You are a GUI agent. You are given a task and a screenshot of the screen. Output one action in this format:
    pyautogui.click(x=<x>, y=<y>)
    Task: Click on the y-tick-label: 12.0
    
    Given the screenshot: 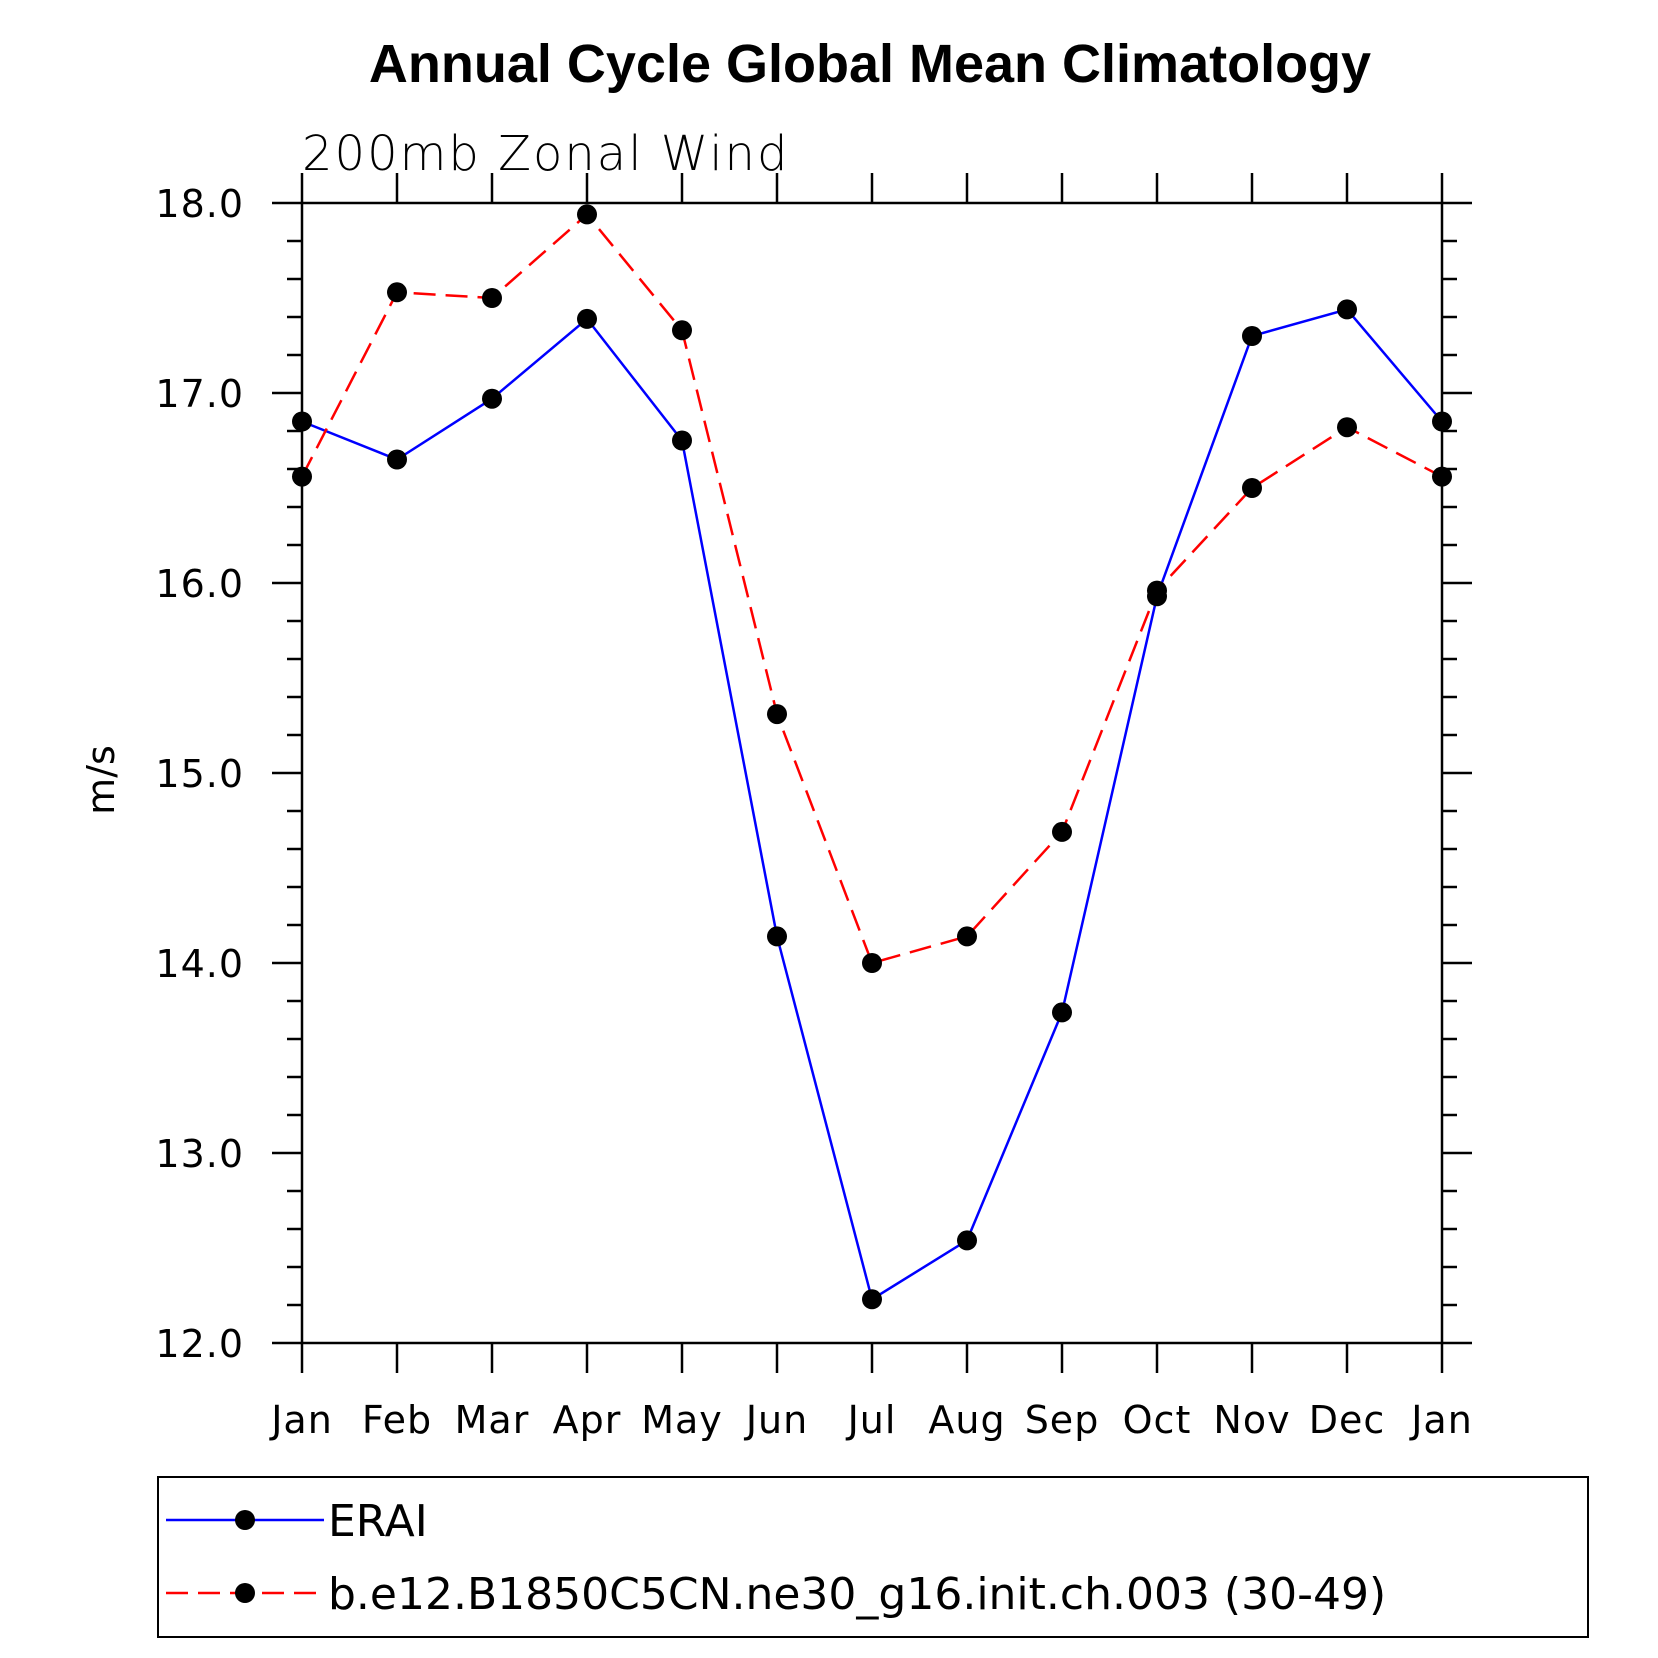 What is the action you would take?
    pyautogui.click(x=199, y=1344)
    